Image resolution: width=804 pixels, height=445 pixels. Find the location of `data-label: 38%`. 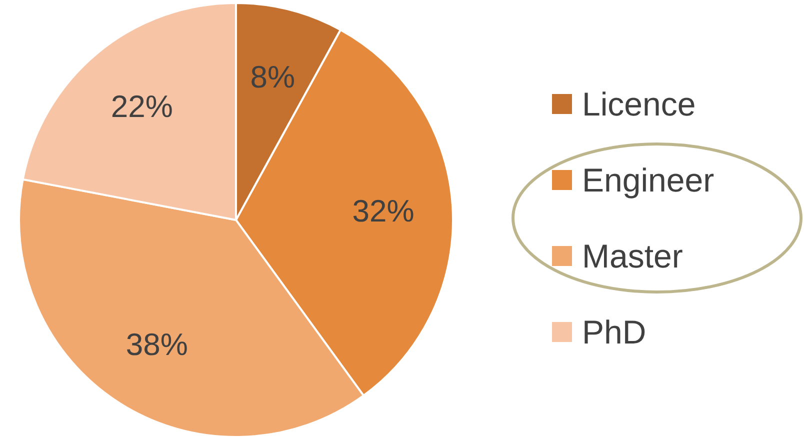

data-label: 38% is located at coordinates (157, 344).